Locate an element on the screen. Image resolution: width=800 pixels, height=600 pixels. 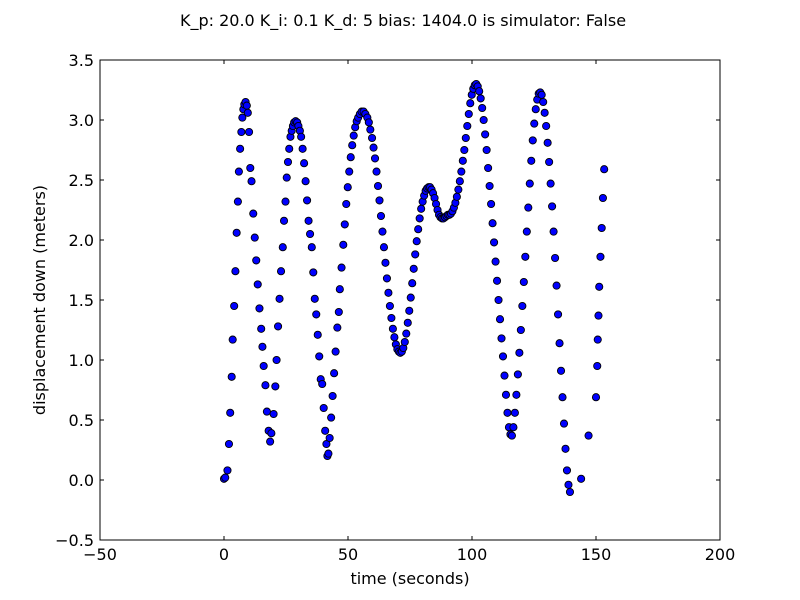
y-tick-label: 2.5 is located at coordinates (81, 180).